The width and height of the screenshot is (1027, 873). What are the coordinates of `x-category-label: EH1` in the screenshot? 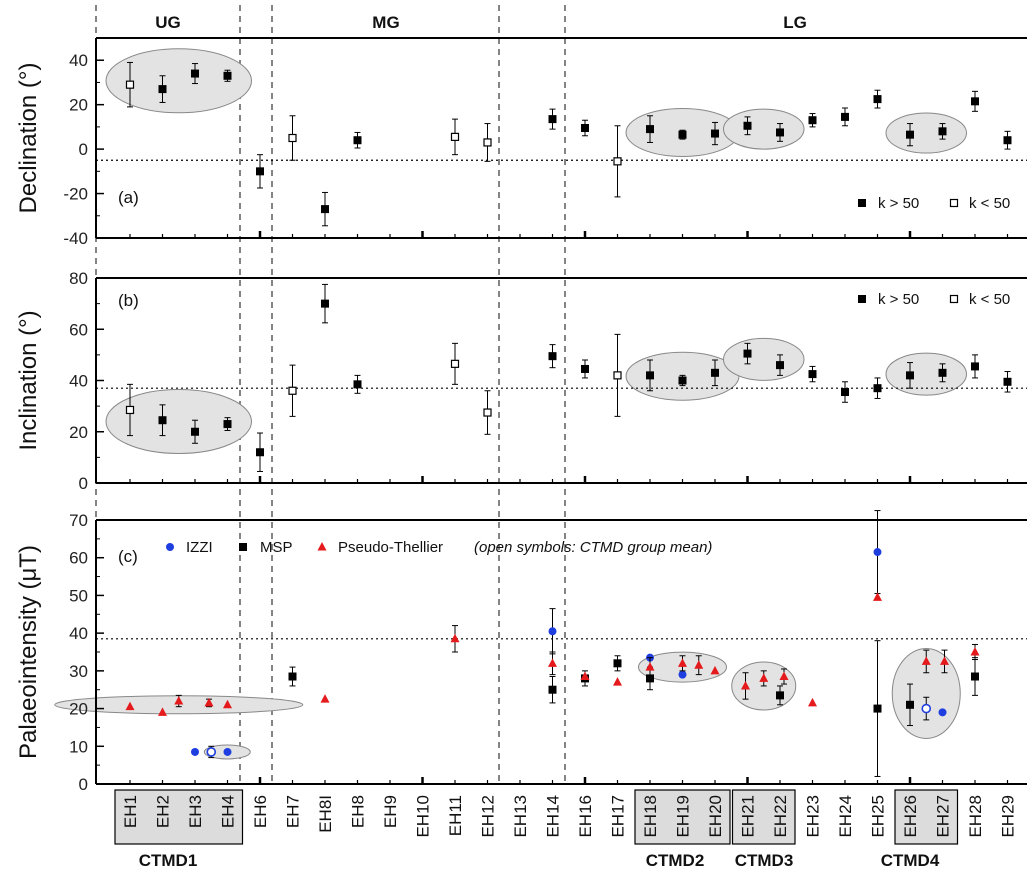 It's located at (130, 811).